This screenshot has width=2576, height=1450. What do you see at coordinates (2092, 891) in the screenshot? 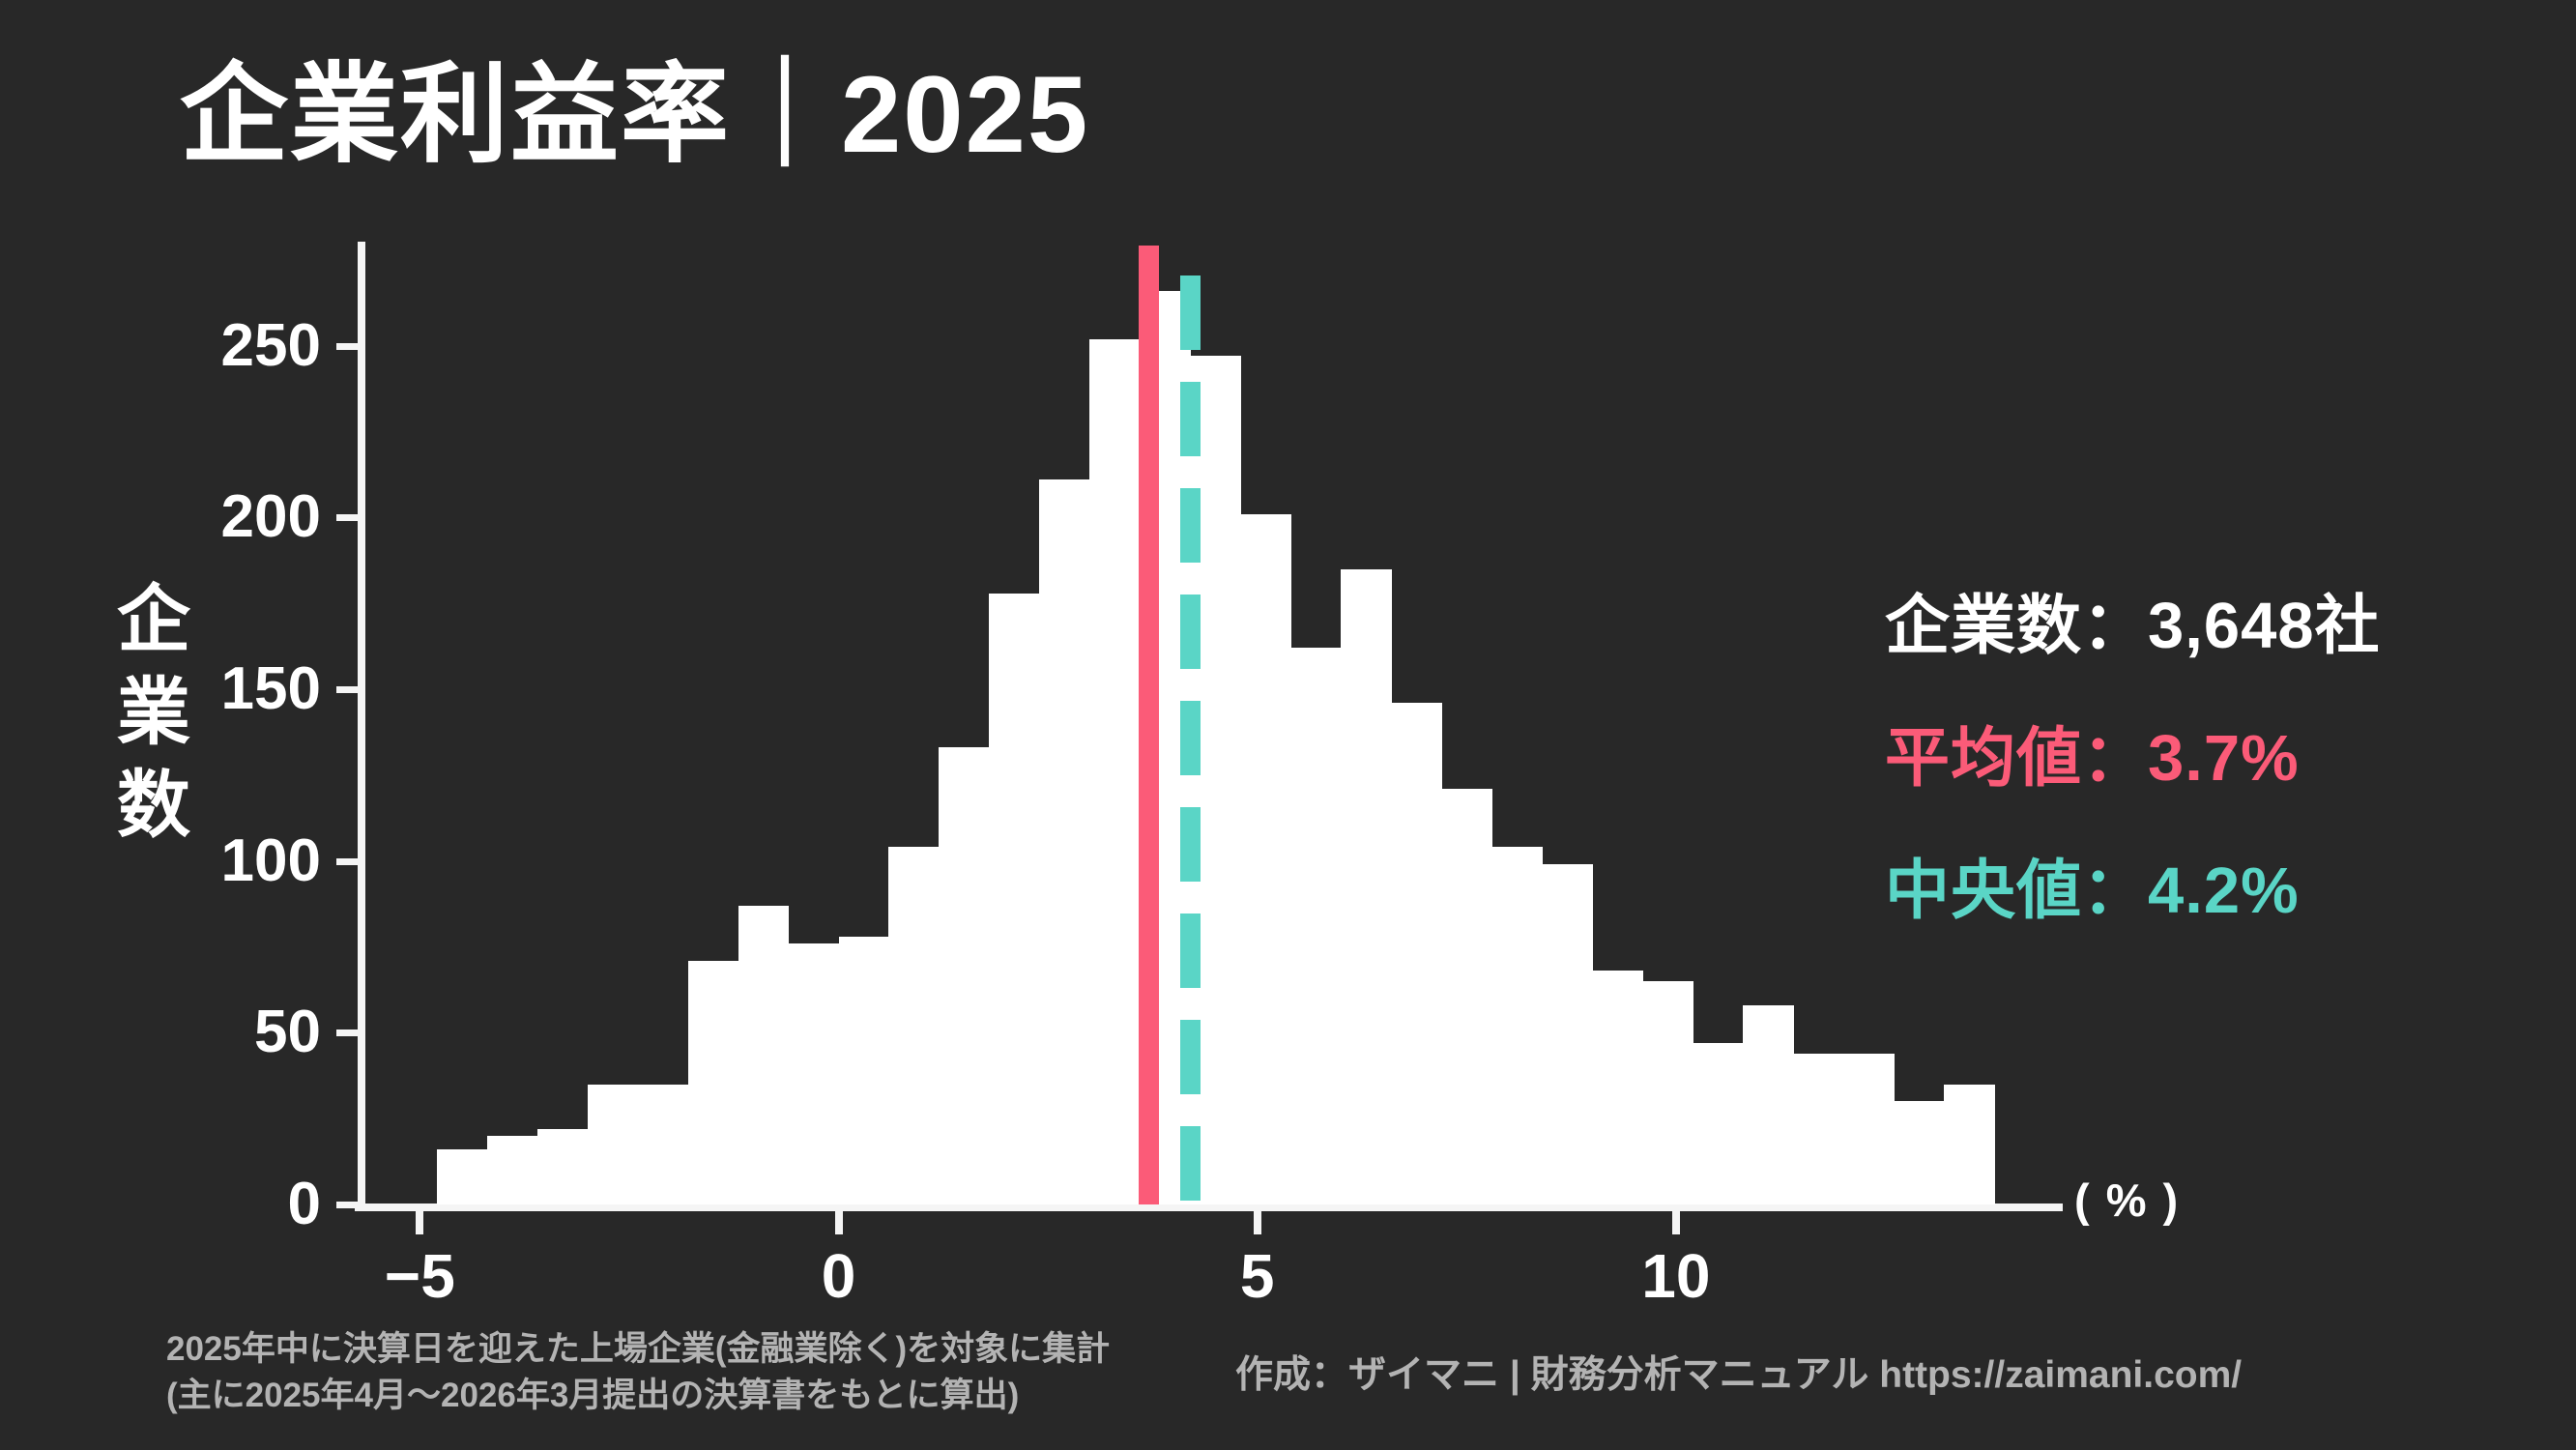
I see `stat-median-value: 中央値：4.2%` at bounding box center [2092, 891].